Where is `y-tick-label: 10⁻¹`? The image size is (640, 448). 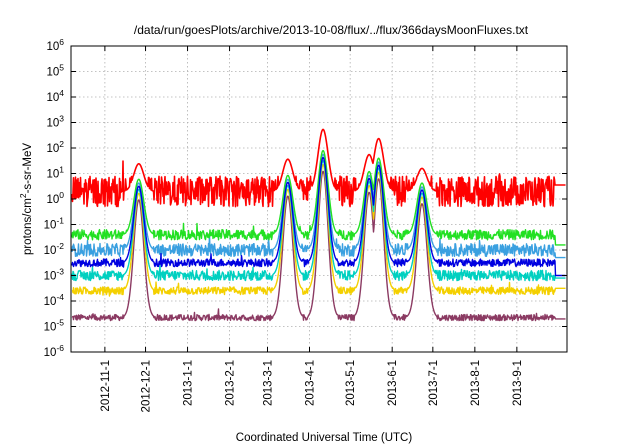 y-tick-label: 10⁻¹ is located at coordinates (54, 224).